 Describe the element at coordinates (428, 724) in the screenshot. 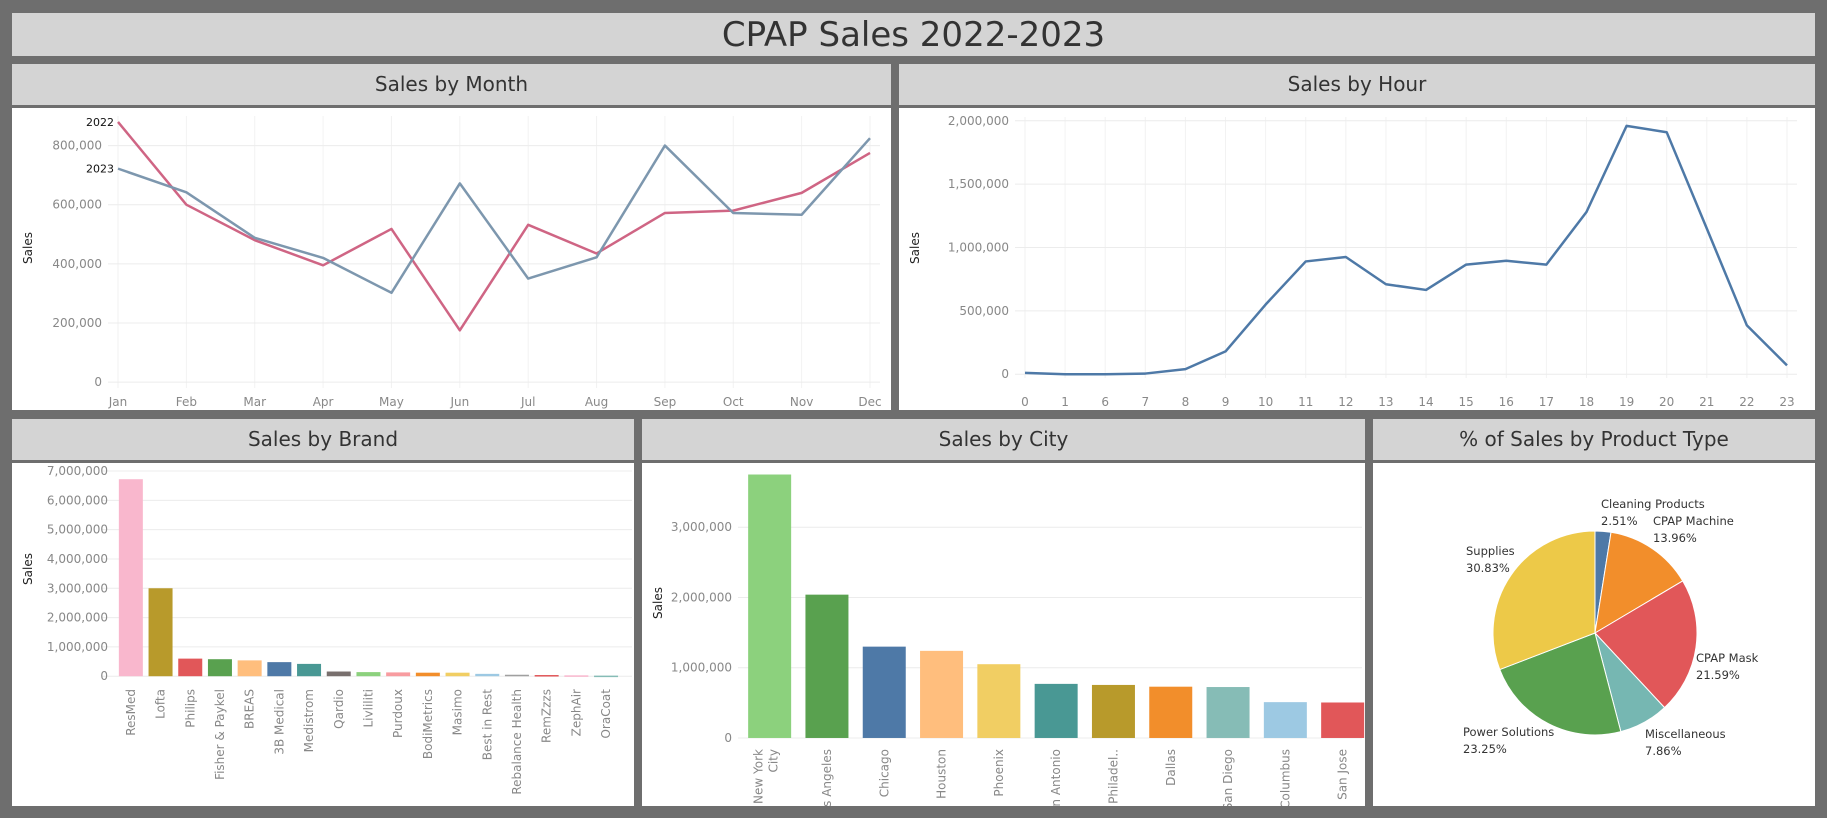

I see `x-tick-label: BodiMetrics` at that location.